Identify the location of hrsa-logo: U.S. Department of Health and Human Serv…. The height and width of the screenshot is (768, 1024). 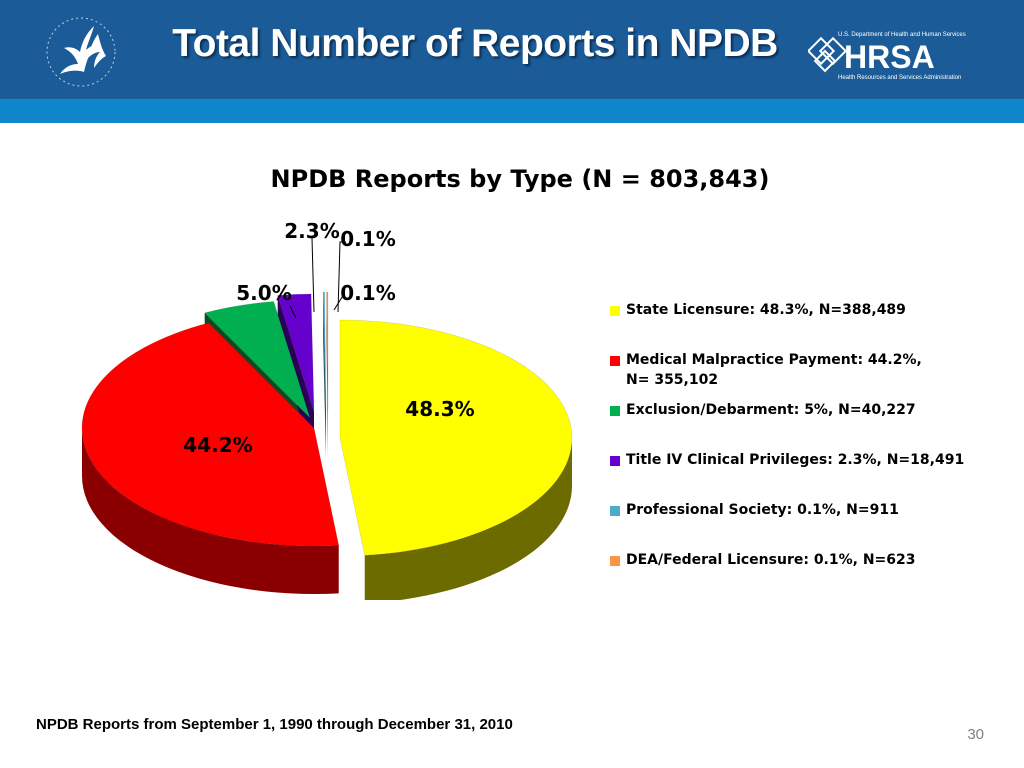
(887, 56).